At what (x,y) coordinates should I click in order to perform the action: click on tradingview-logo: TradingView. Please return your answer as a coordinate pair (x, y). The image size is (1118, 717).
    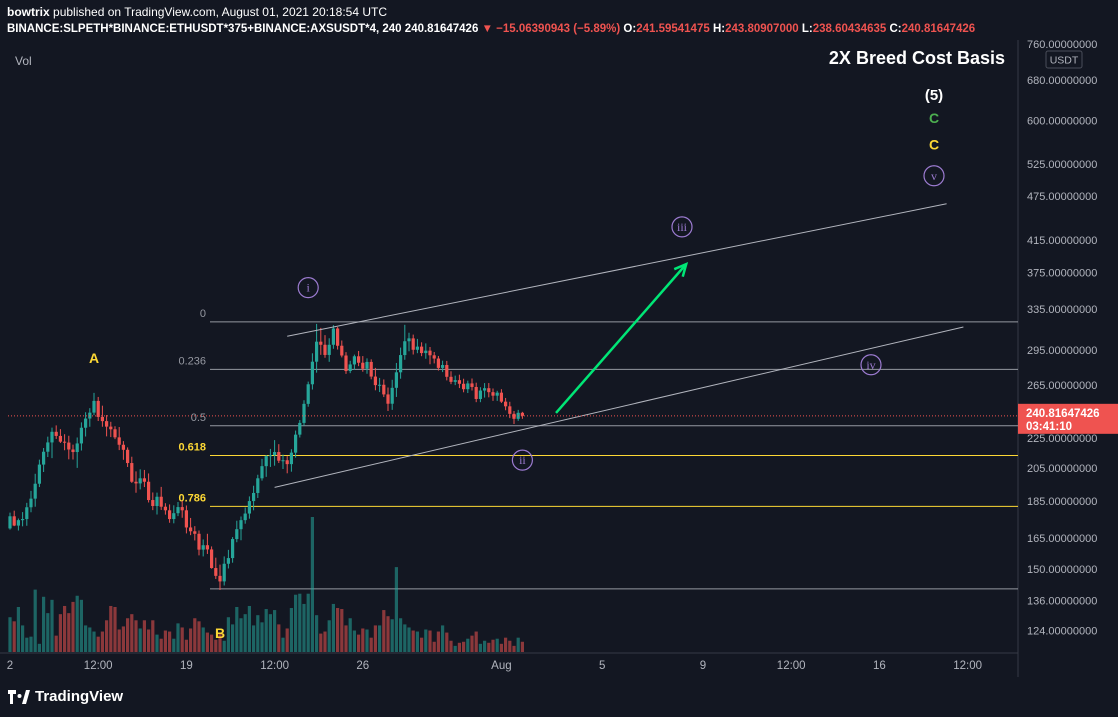
    Looking at the image, I should click on (65, 696).